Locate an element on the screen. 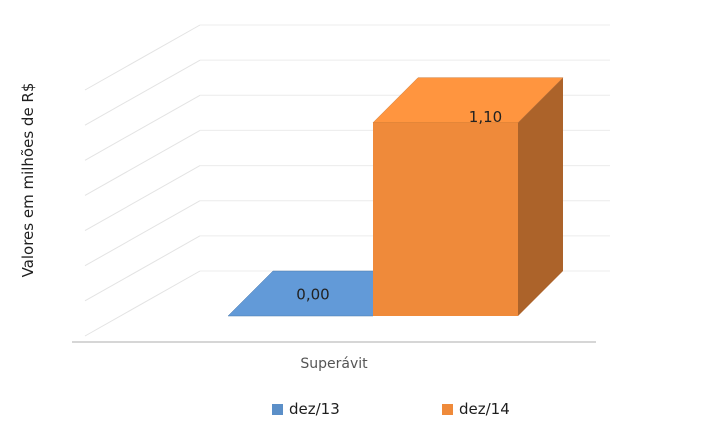 Image resolution: width=707 pixels, height=424 pixels. legend-item-dez13: dez/13 is located at coordinates (306, 409).